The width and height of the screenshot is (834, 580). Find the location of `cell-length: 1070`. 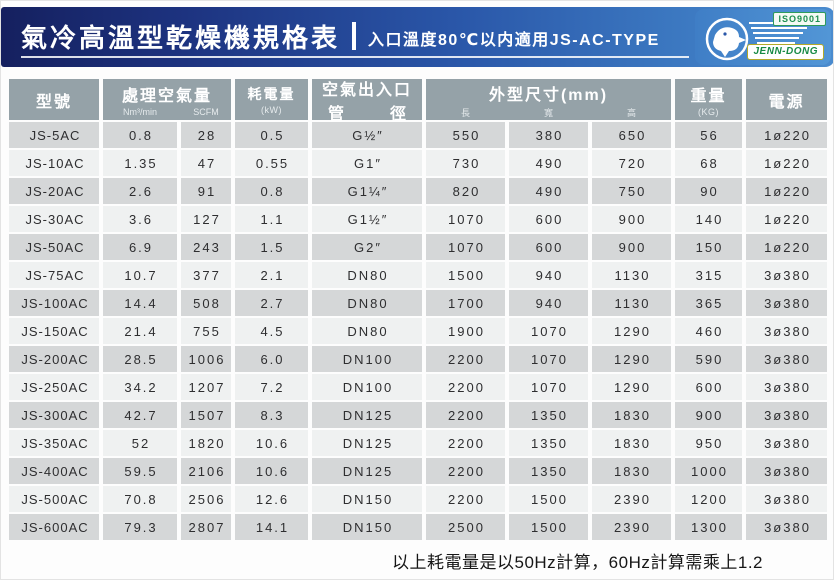

cell-length: 1070 is located at coordinates (465, 247).